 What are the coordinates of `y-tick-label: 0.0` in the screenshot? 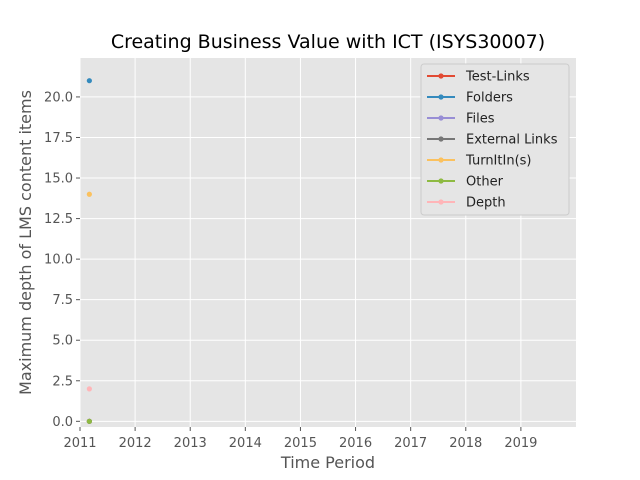 It's located at (62, 422).